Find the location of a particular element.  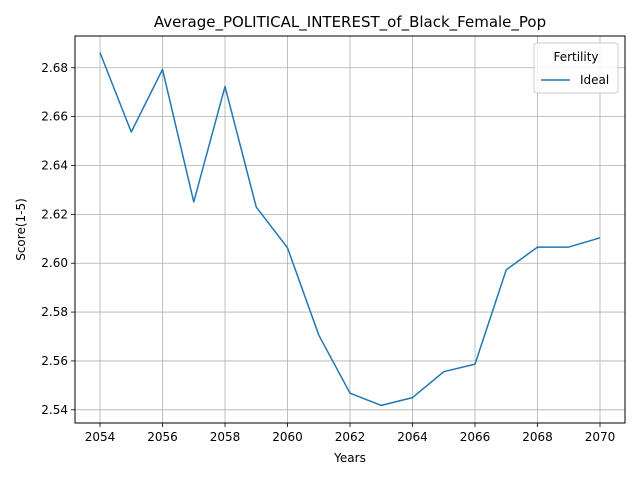

x-tick-label: 2068 is located at coordinates (537, 437).